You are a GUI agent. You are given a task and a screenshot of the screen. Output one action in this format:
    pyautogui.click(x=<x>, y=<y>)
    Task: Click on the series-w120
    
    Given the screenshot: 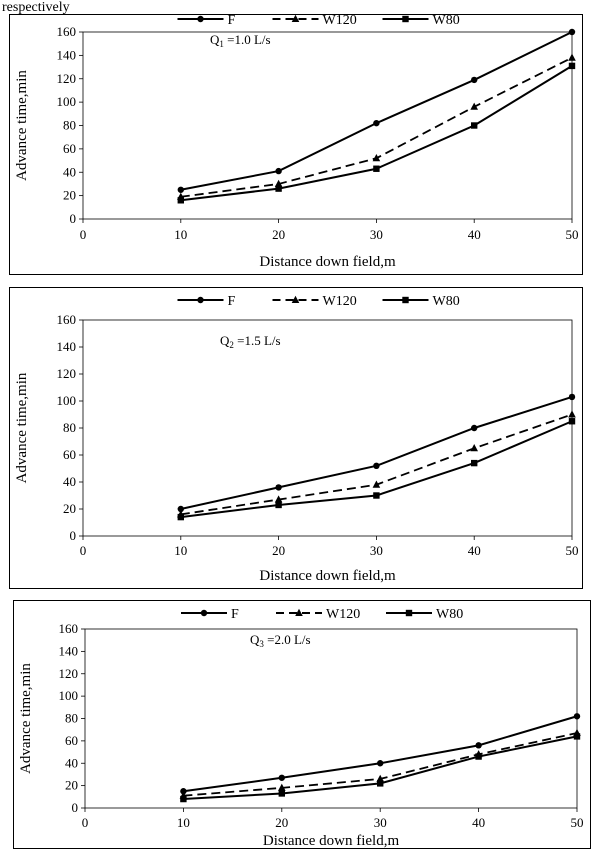 What is the action you would take?
    pyautogui.click(x=376, y=126)
    